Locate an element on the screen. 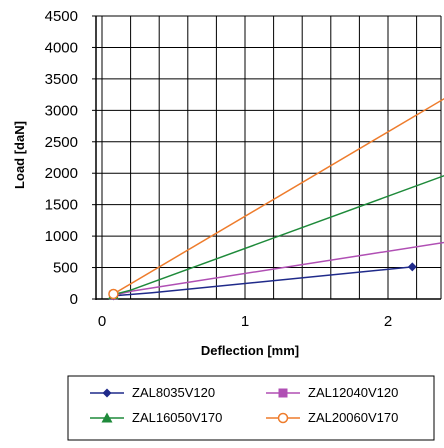 This screenshot has width=444, height=448. legend-item: ZAL12040V120 is located at coordinates (332, 392).